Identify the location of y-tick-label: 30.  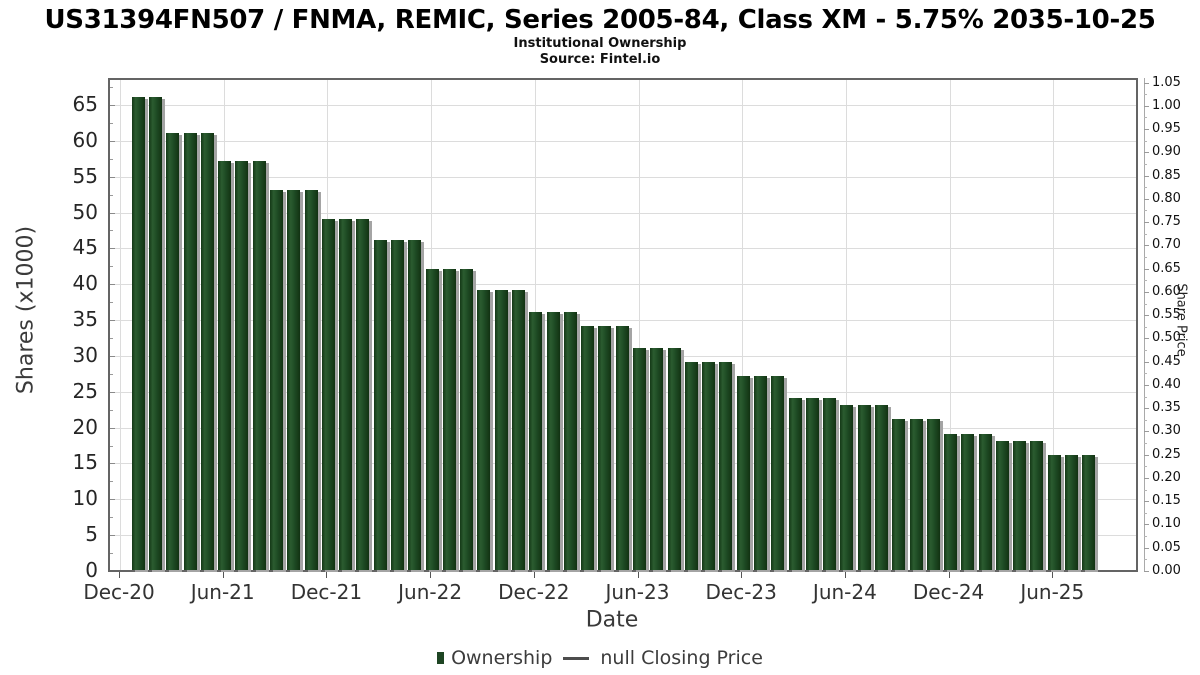
(85, 354).